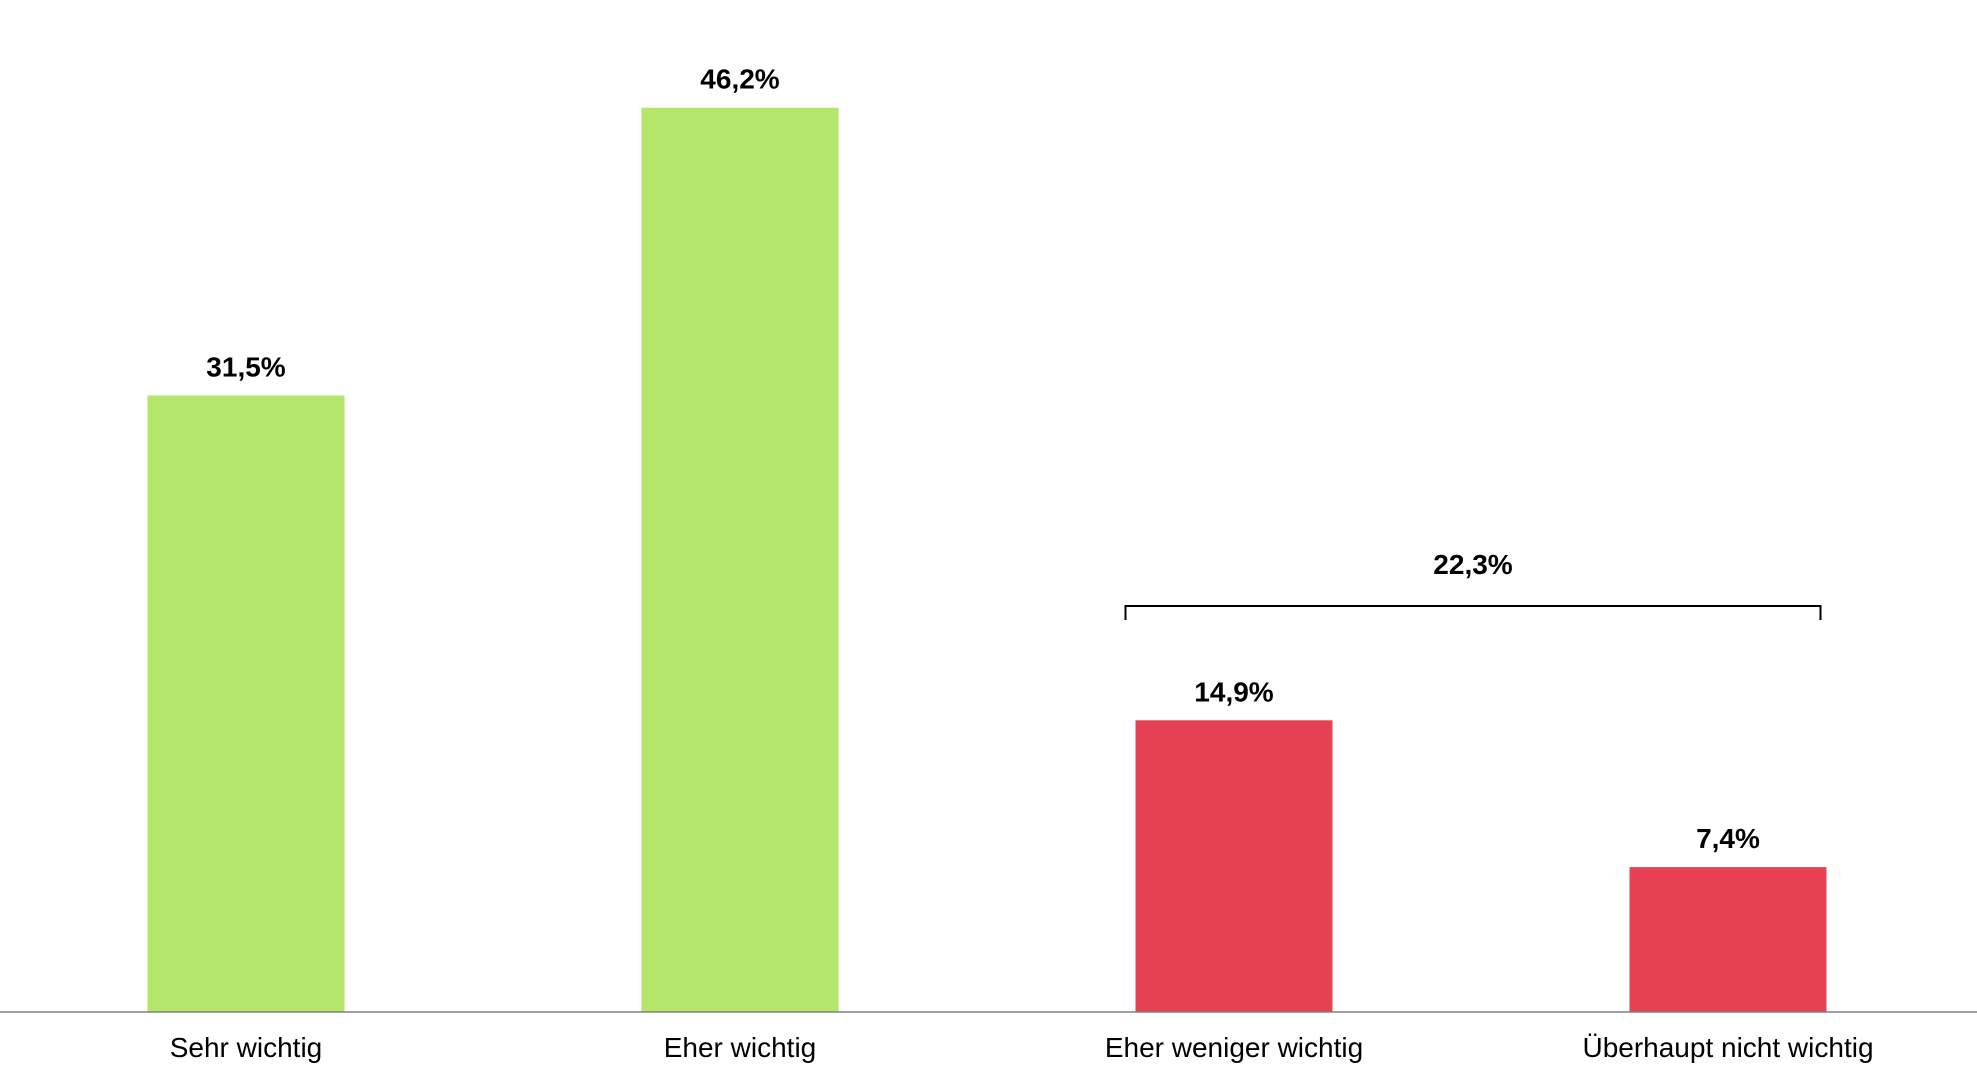  What do you see at coordinates (1727, 1047) in the screenshot?
I see `category-label-4: Überhaupt nicht wichtig` at bounding box center [1727, 1047].